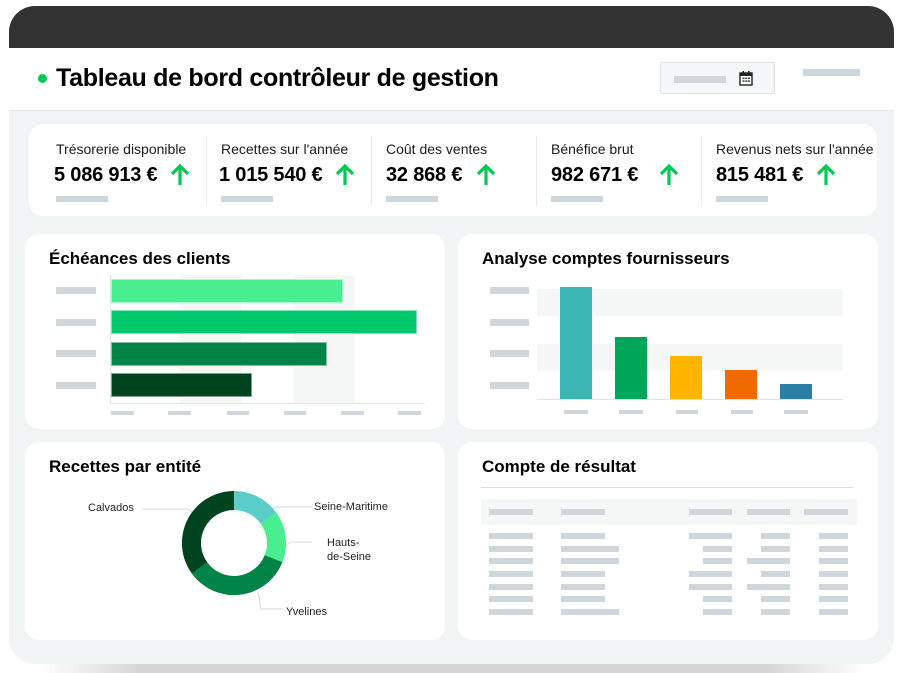 The image size is (905, 673). What do you see at coordinates (668, 331) in the screenshot?
I see `panel-supplier-analysis: Analyse comptes fournisseurs` at bounding box center [668, 331].